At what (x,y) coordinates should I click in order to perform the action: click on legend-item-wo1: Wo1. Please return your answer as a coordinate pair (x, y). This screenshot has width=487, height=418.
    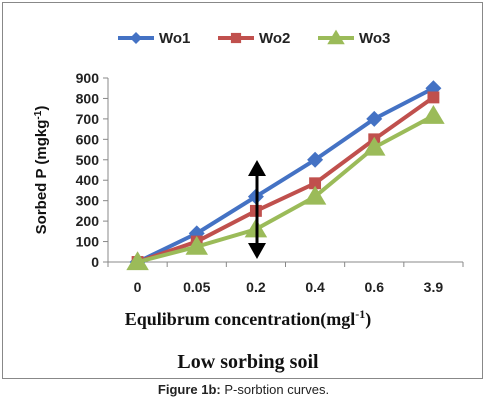
    Looking at the image, I should click on (154, 38).